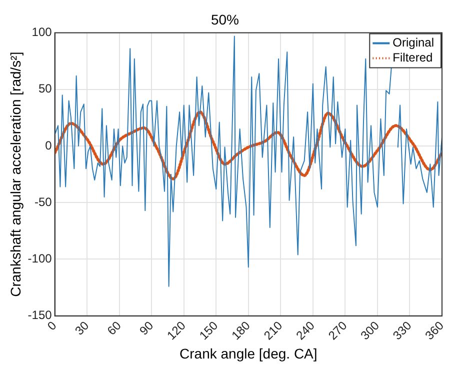 The image size is (464, 371). I want to click on x-tick-label: 120, so click(176, 330).